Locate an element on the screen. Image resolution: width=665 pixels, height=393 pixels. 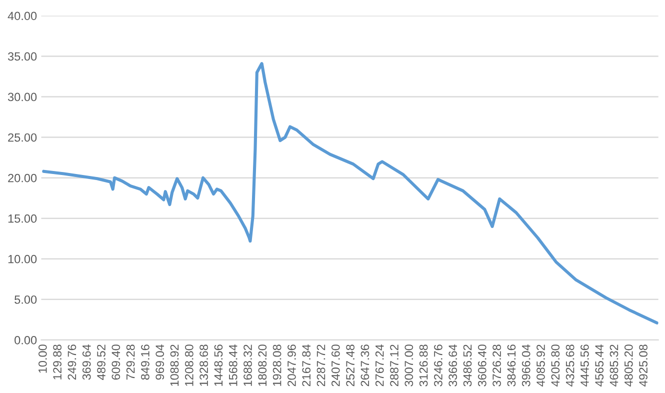
x-tick-label: 1448.56 is located at coordinates (218, 365).